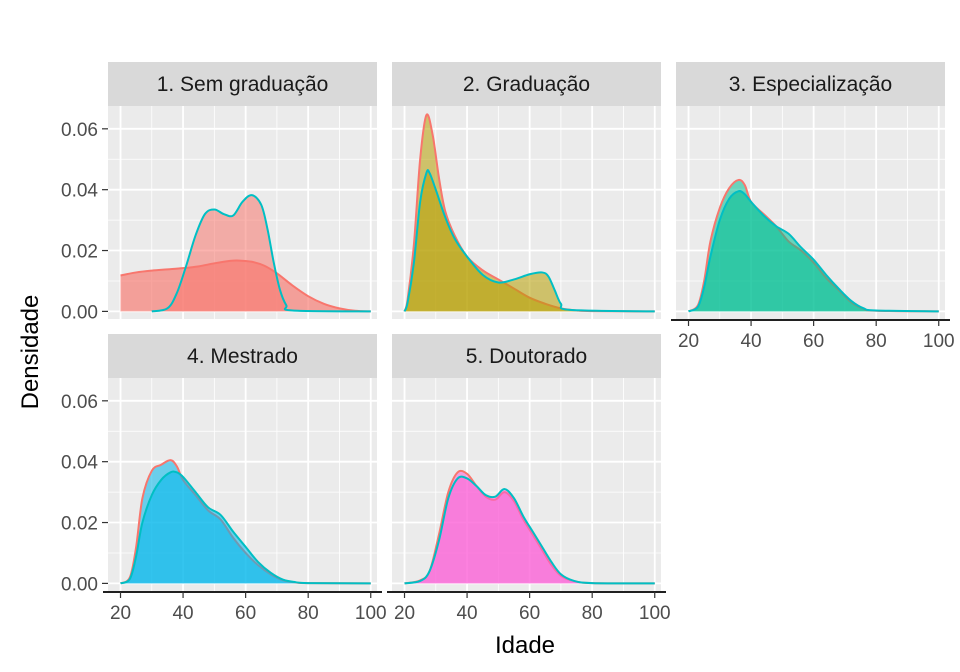  I want to click on panel-title: 2. Graduação, so click(526, 84).